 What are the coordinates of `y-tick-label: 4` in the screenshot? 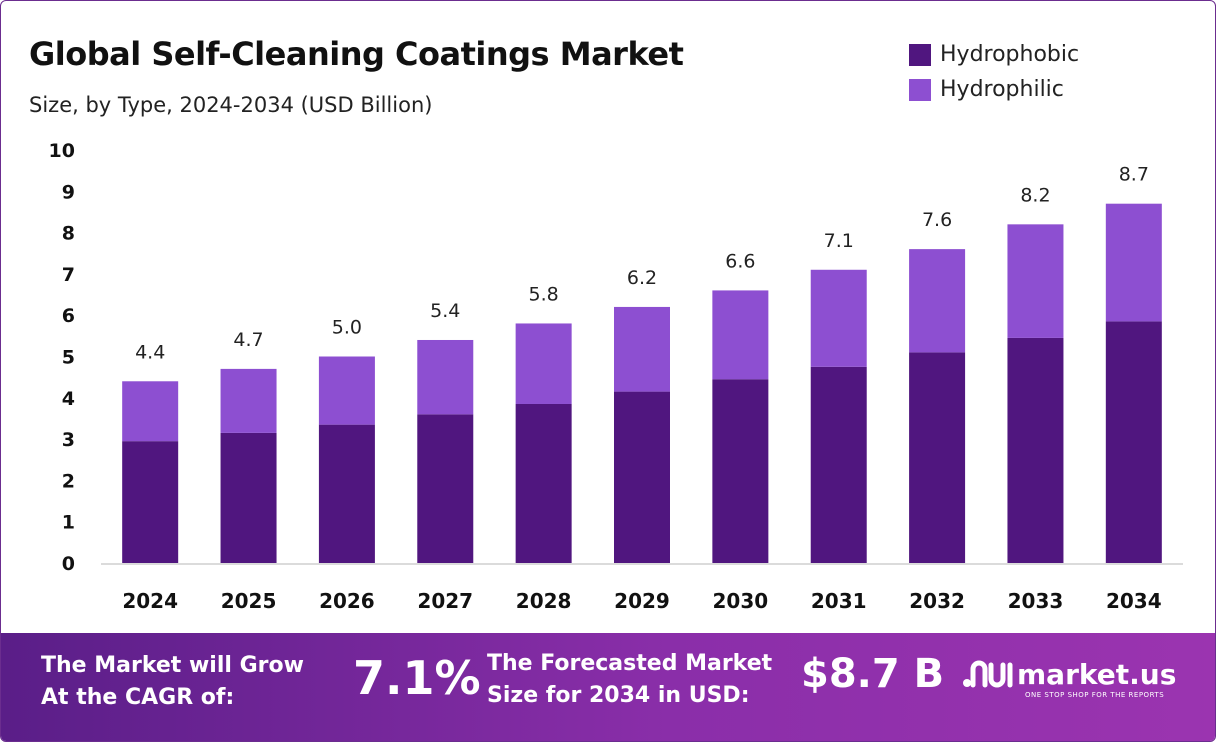 It's located at (68, 399).